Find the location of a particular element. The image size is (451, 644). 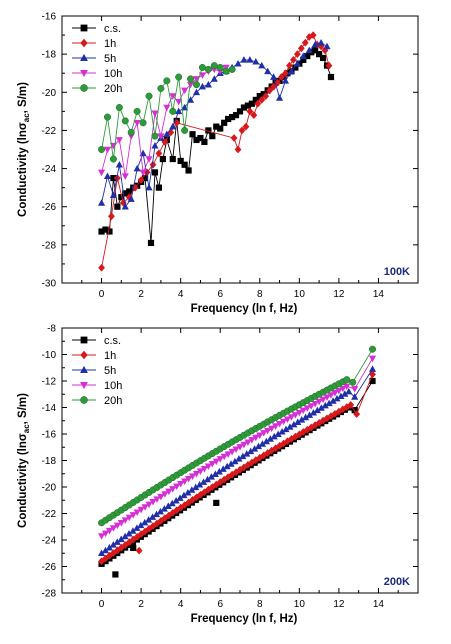

y-tick-label: -22 is located at coordinates (49, 514).